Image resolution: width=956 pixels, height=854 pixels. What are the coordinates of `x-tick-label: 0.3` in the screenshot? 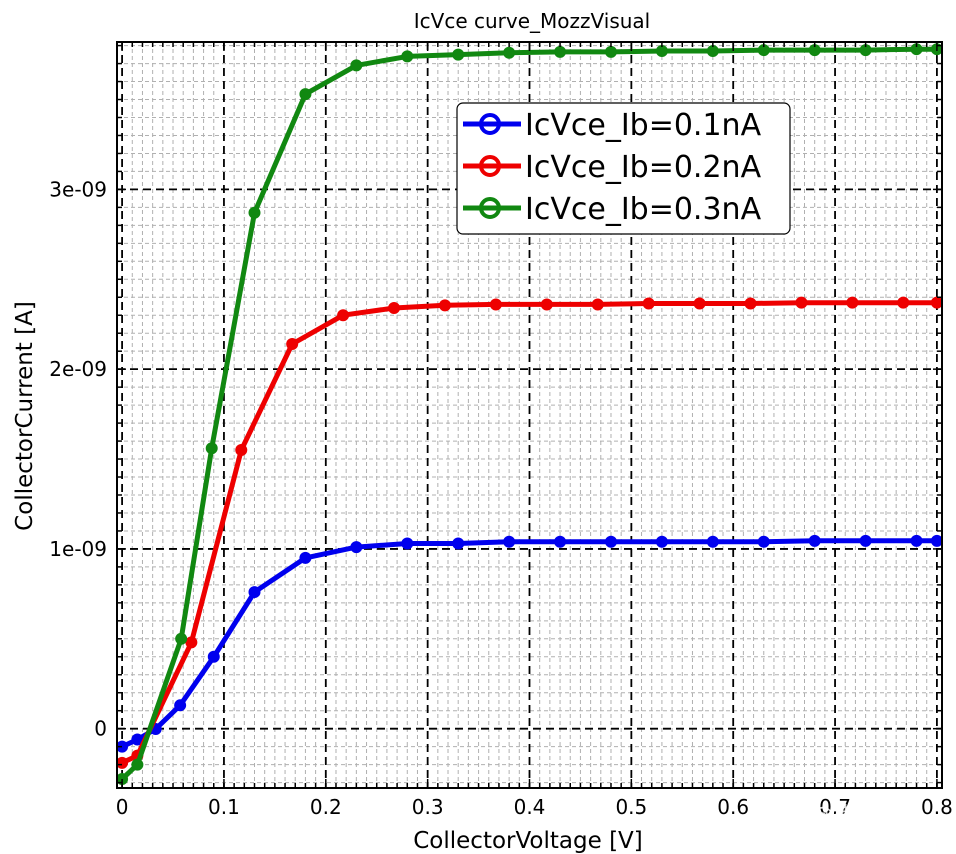 It's located at (428, 807).